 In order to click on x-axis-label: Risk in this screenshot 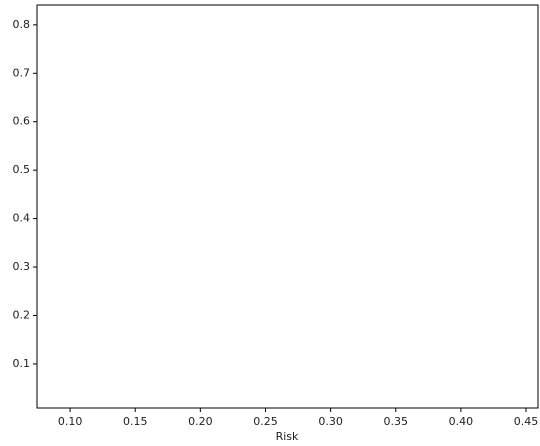, I will do `click(287, 436)`.